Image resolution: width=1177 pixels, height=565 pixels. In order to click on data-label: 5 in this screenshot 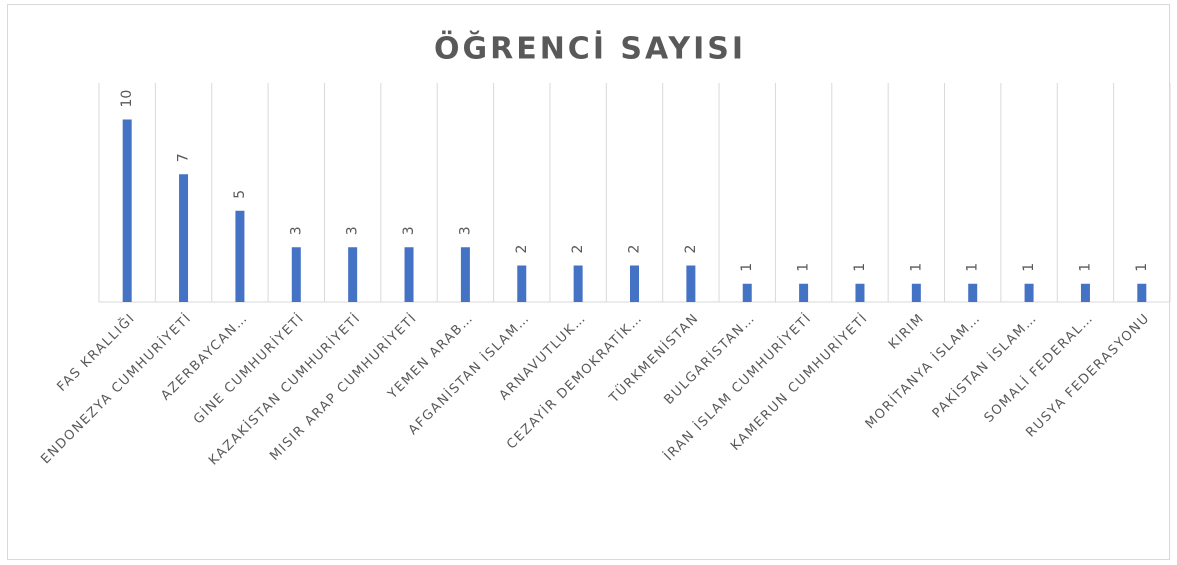, I will do `click(240, 194)`.